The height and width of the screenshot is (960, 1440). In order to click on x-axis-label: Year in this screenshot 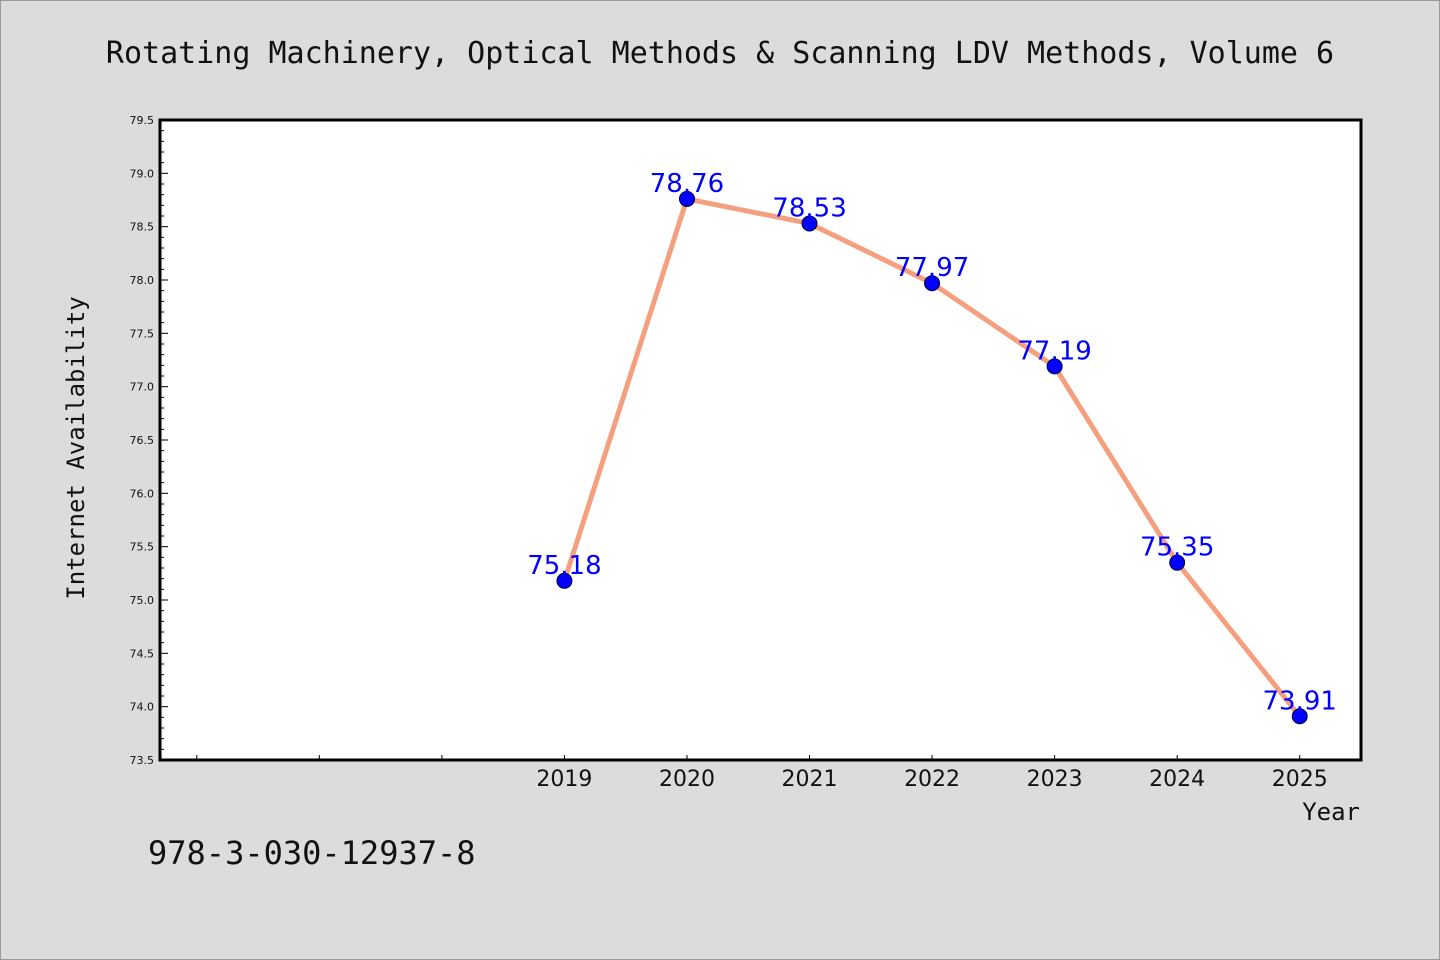, I will do `click(1331, 812)`.